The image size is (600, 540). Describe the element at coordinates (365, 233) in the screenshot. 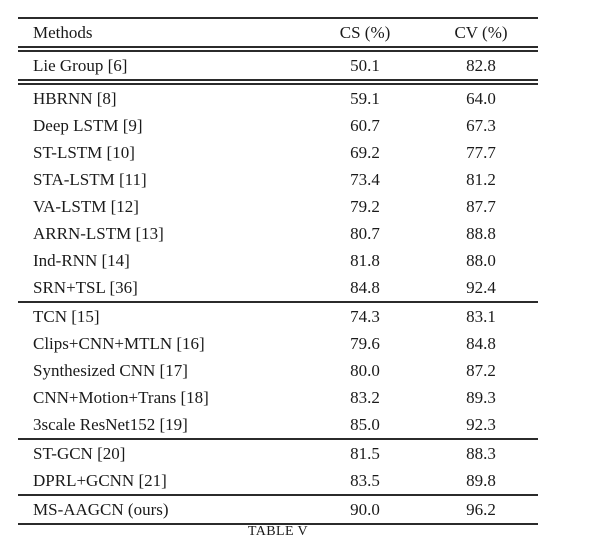

I see `cs-cell: 80.7` at that location.